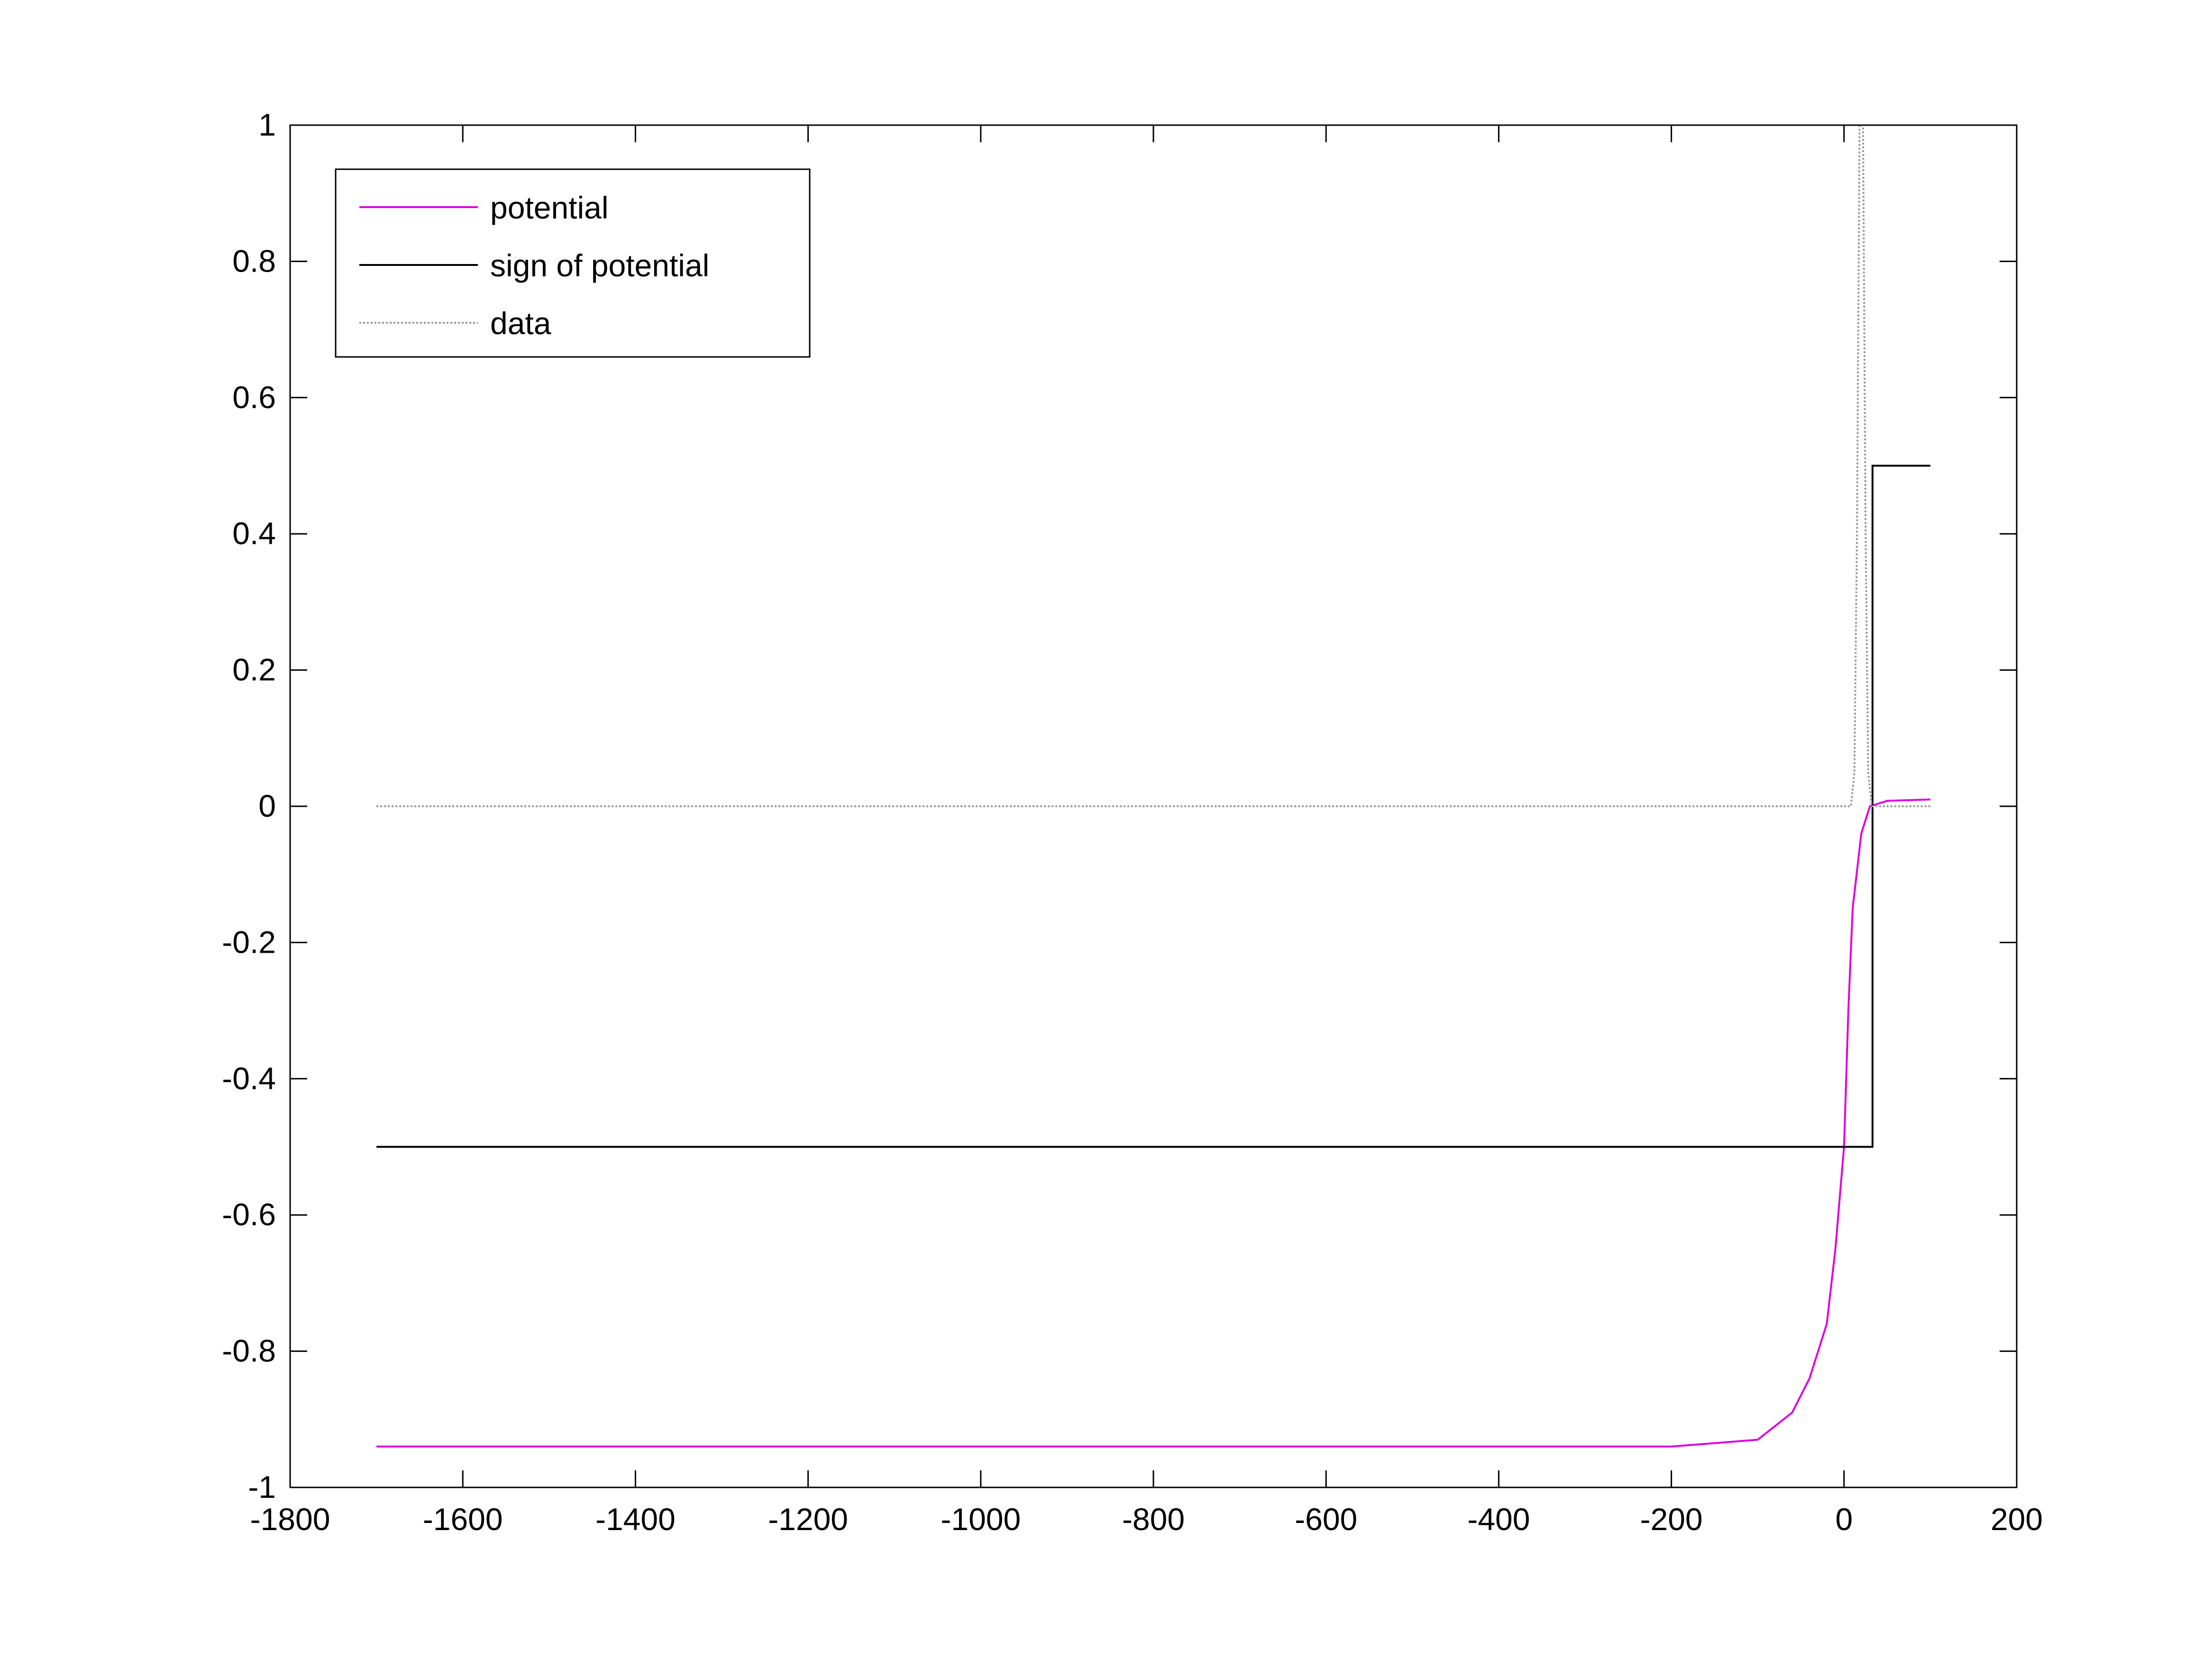 The image size is (2212, 1659). Describe the element at coordinates (520, 323) in the screenshot. I see `legend-label: data` at that location.